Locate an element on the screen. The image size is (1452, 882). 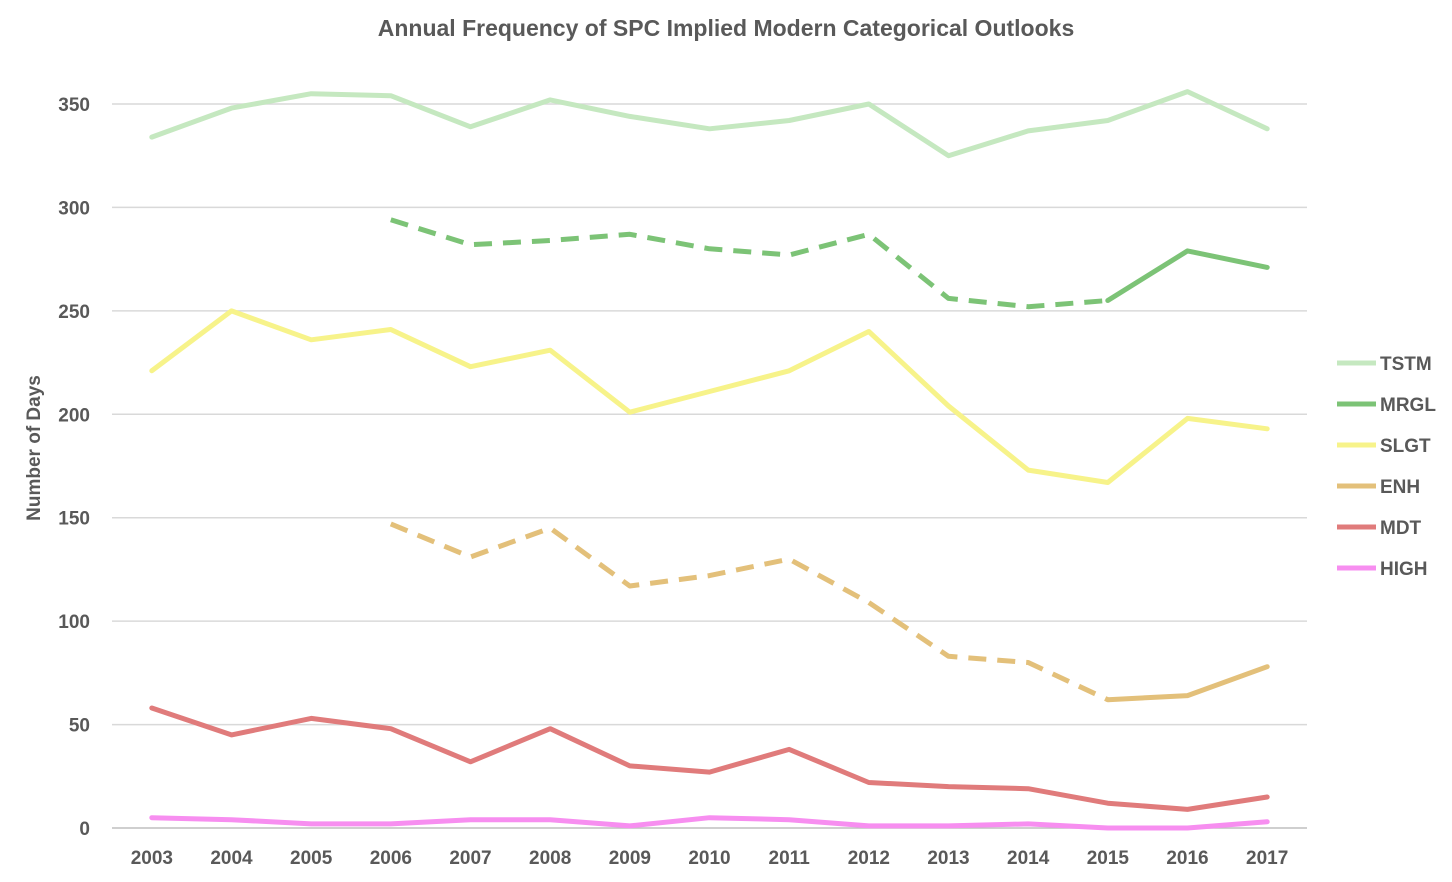
x-tick-label: 2010 is located at coordinates (709, 858).